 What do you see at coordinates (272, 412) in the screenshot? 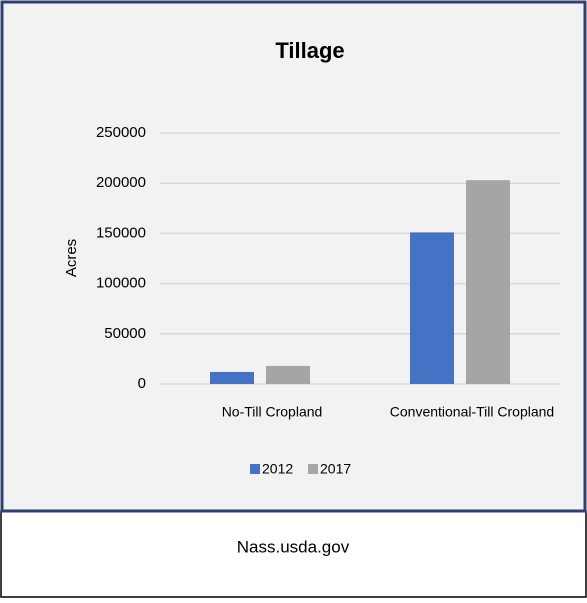
I see `x-tick-label: No-Till Cropland` at bounding box center [272, 412].